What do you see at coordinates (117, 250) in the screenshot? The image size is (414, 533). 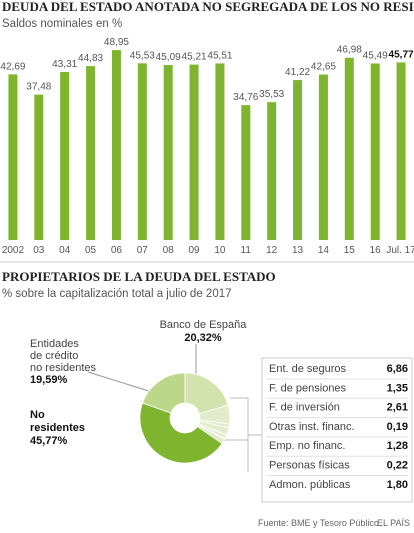 I see `x-tick-label: 06` at bounding box center [117, 250].